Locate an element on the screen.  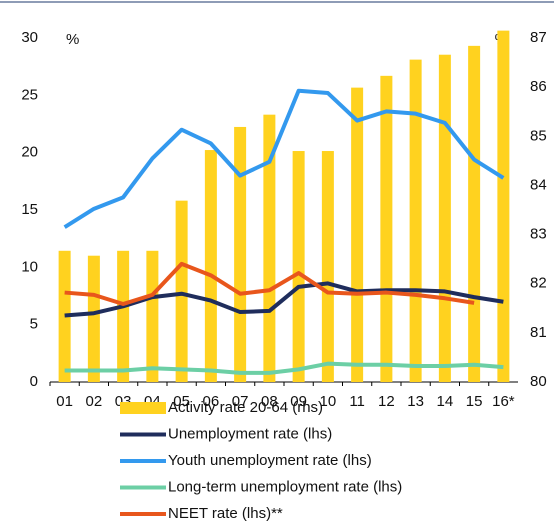
y-axis-unit: % is located at coordinates (72, 39).